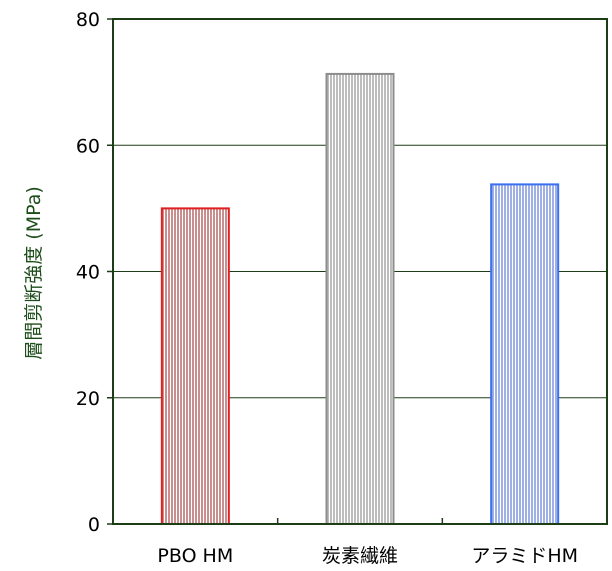 This screenshot has height=571, width=612. What do you see at coordinates (524, 556) in the screenshot?
I see `x-tick-label: アラミドHM` at bounding box center [524, 556].